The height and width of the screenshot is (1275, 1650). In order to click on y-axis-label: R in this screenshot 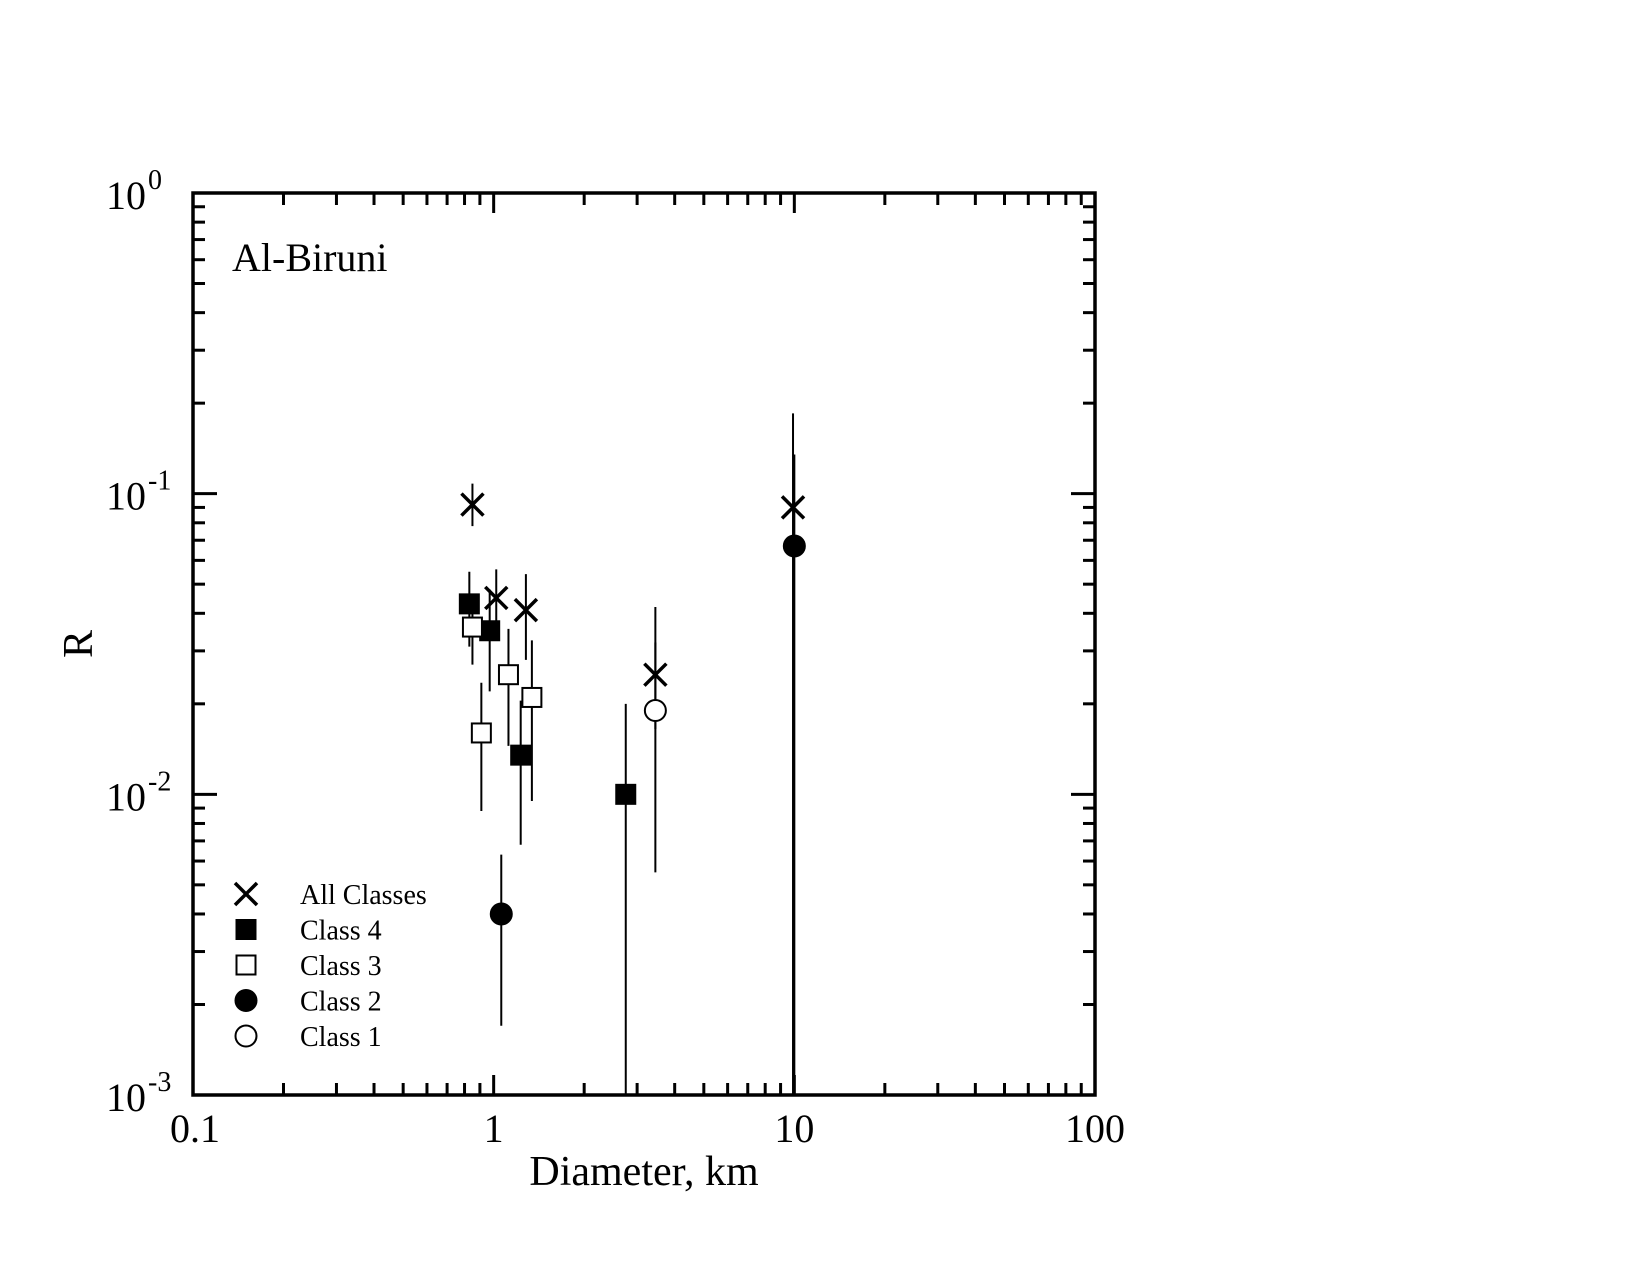, I will do `click(79, 644)`.